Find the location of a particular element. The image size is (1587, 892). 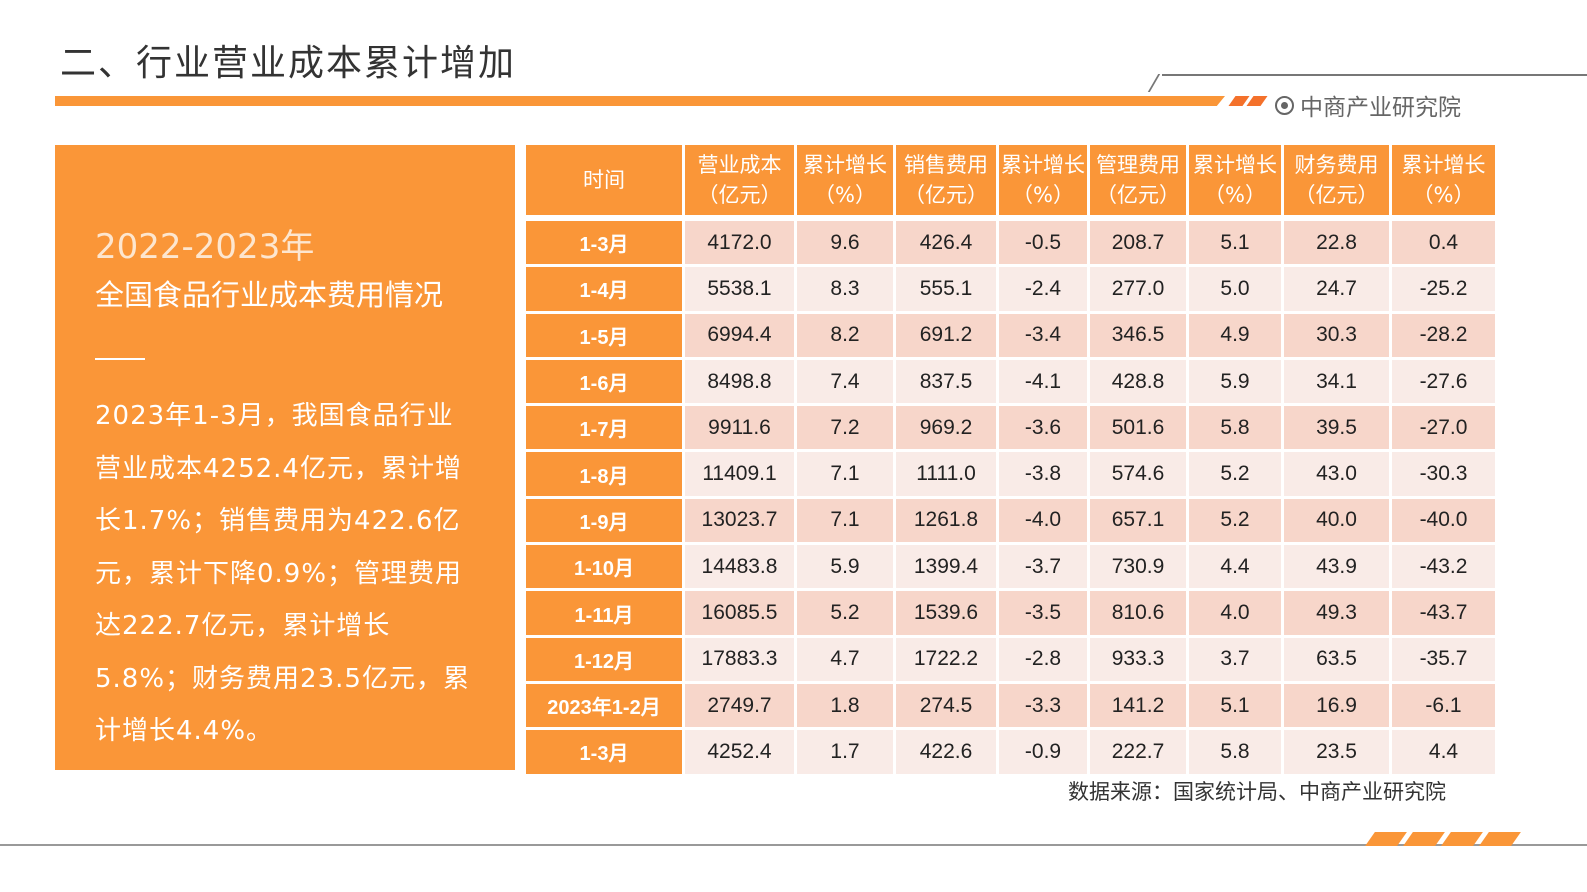

target-icon is located at coordinates (1284, 105).